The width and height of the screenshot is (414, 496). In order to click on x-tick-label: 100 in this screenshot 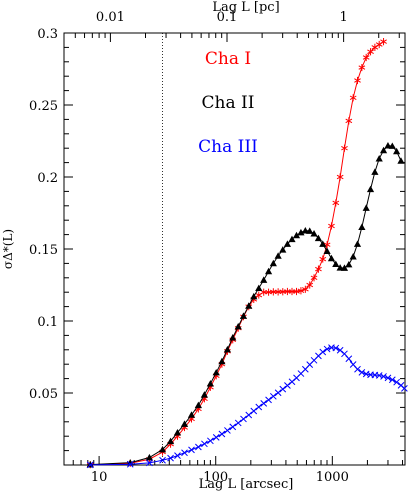, I will do `click(215, 477)`.